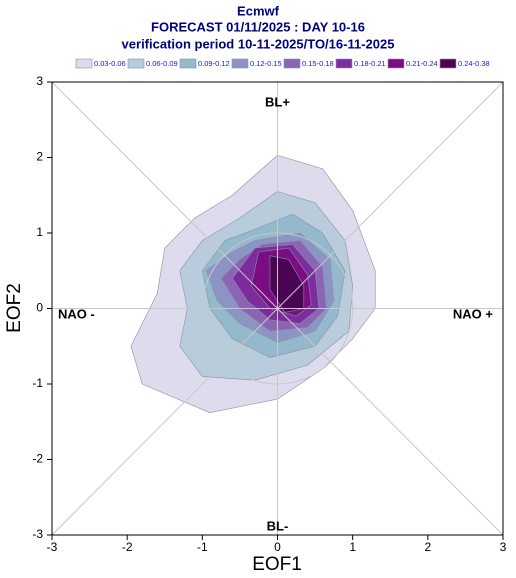 This screenshot has width=516, height=578. Describe the element at coordinates (39, 81) in the screenshot. I see `y-tick-label: 3` at that location.